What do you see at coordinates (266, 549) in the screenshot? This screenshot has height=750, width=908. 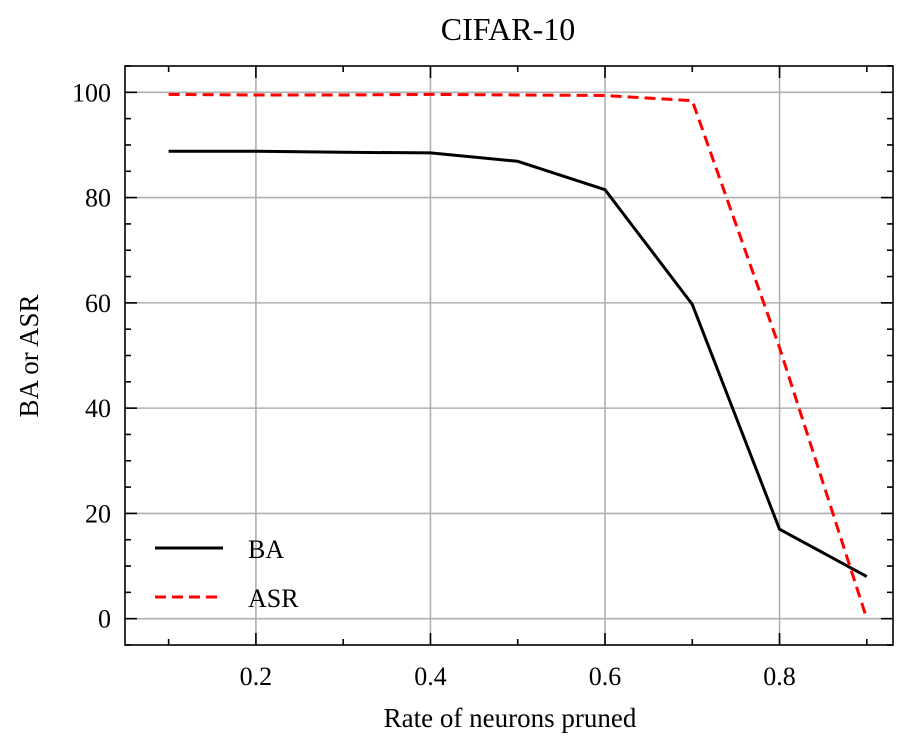 I see `legend-label-ba: BA` at bounding box center [266, 549].